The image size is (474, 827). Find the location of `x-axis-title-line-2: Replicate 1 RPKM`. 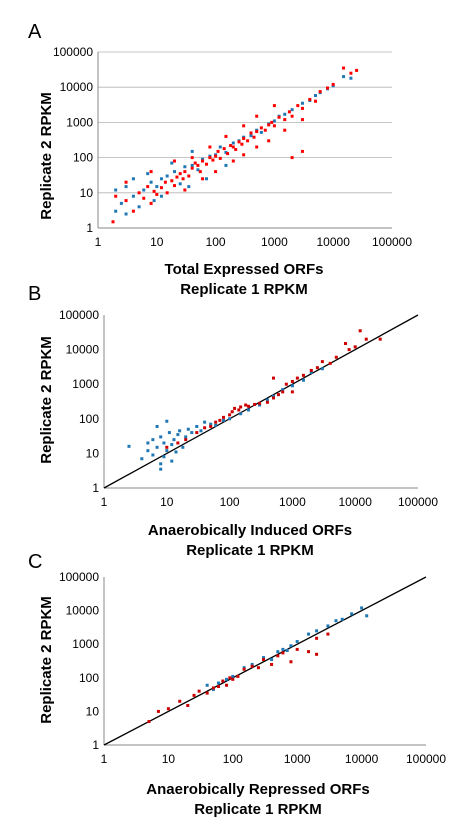

x-axis-title-line-2: Replicate 1 RPKM is located at coordinates (244, 289).